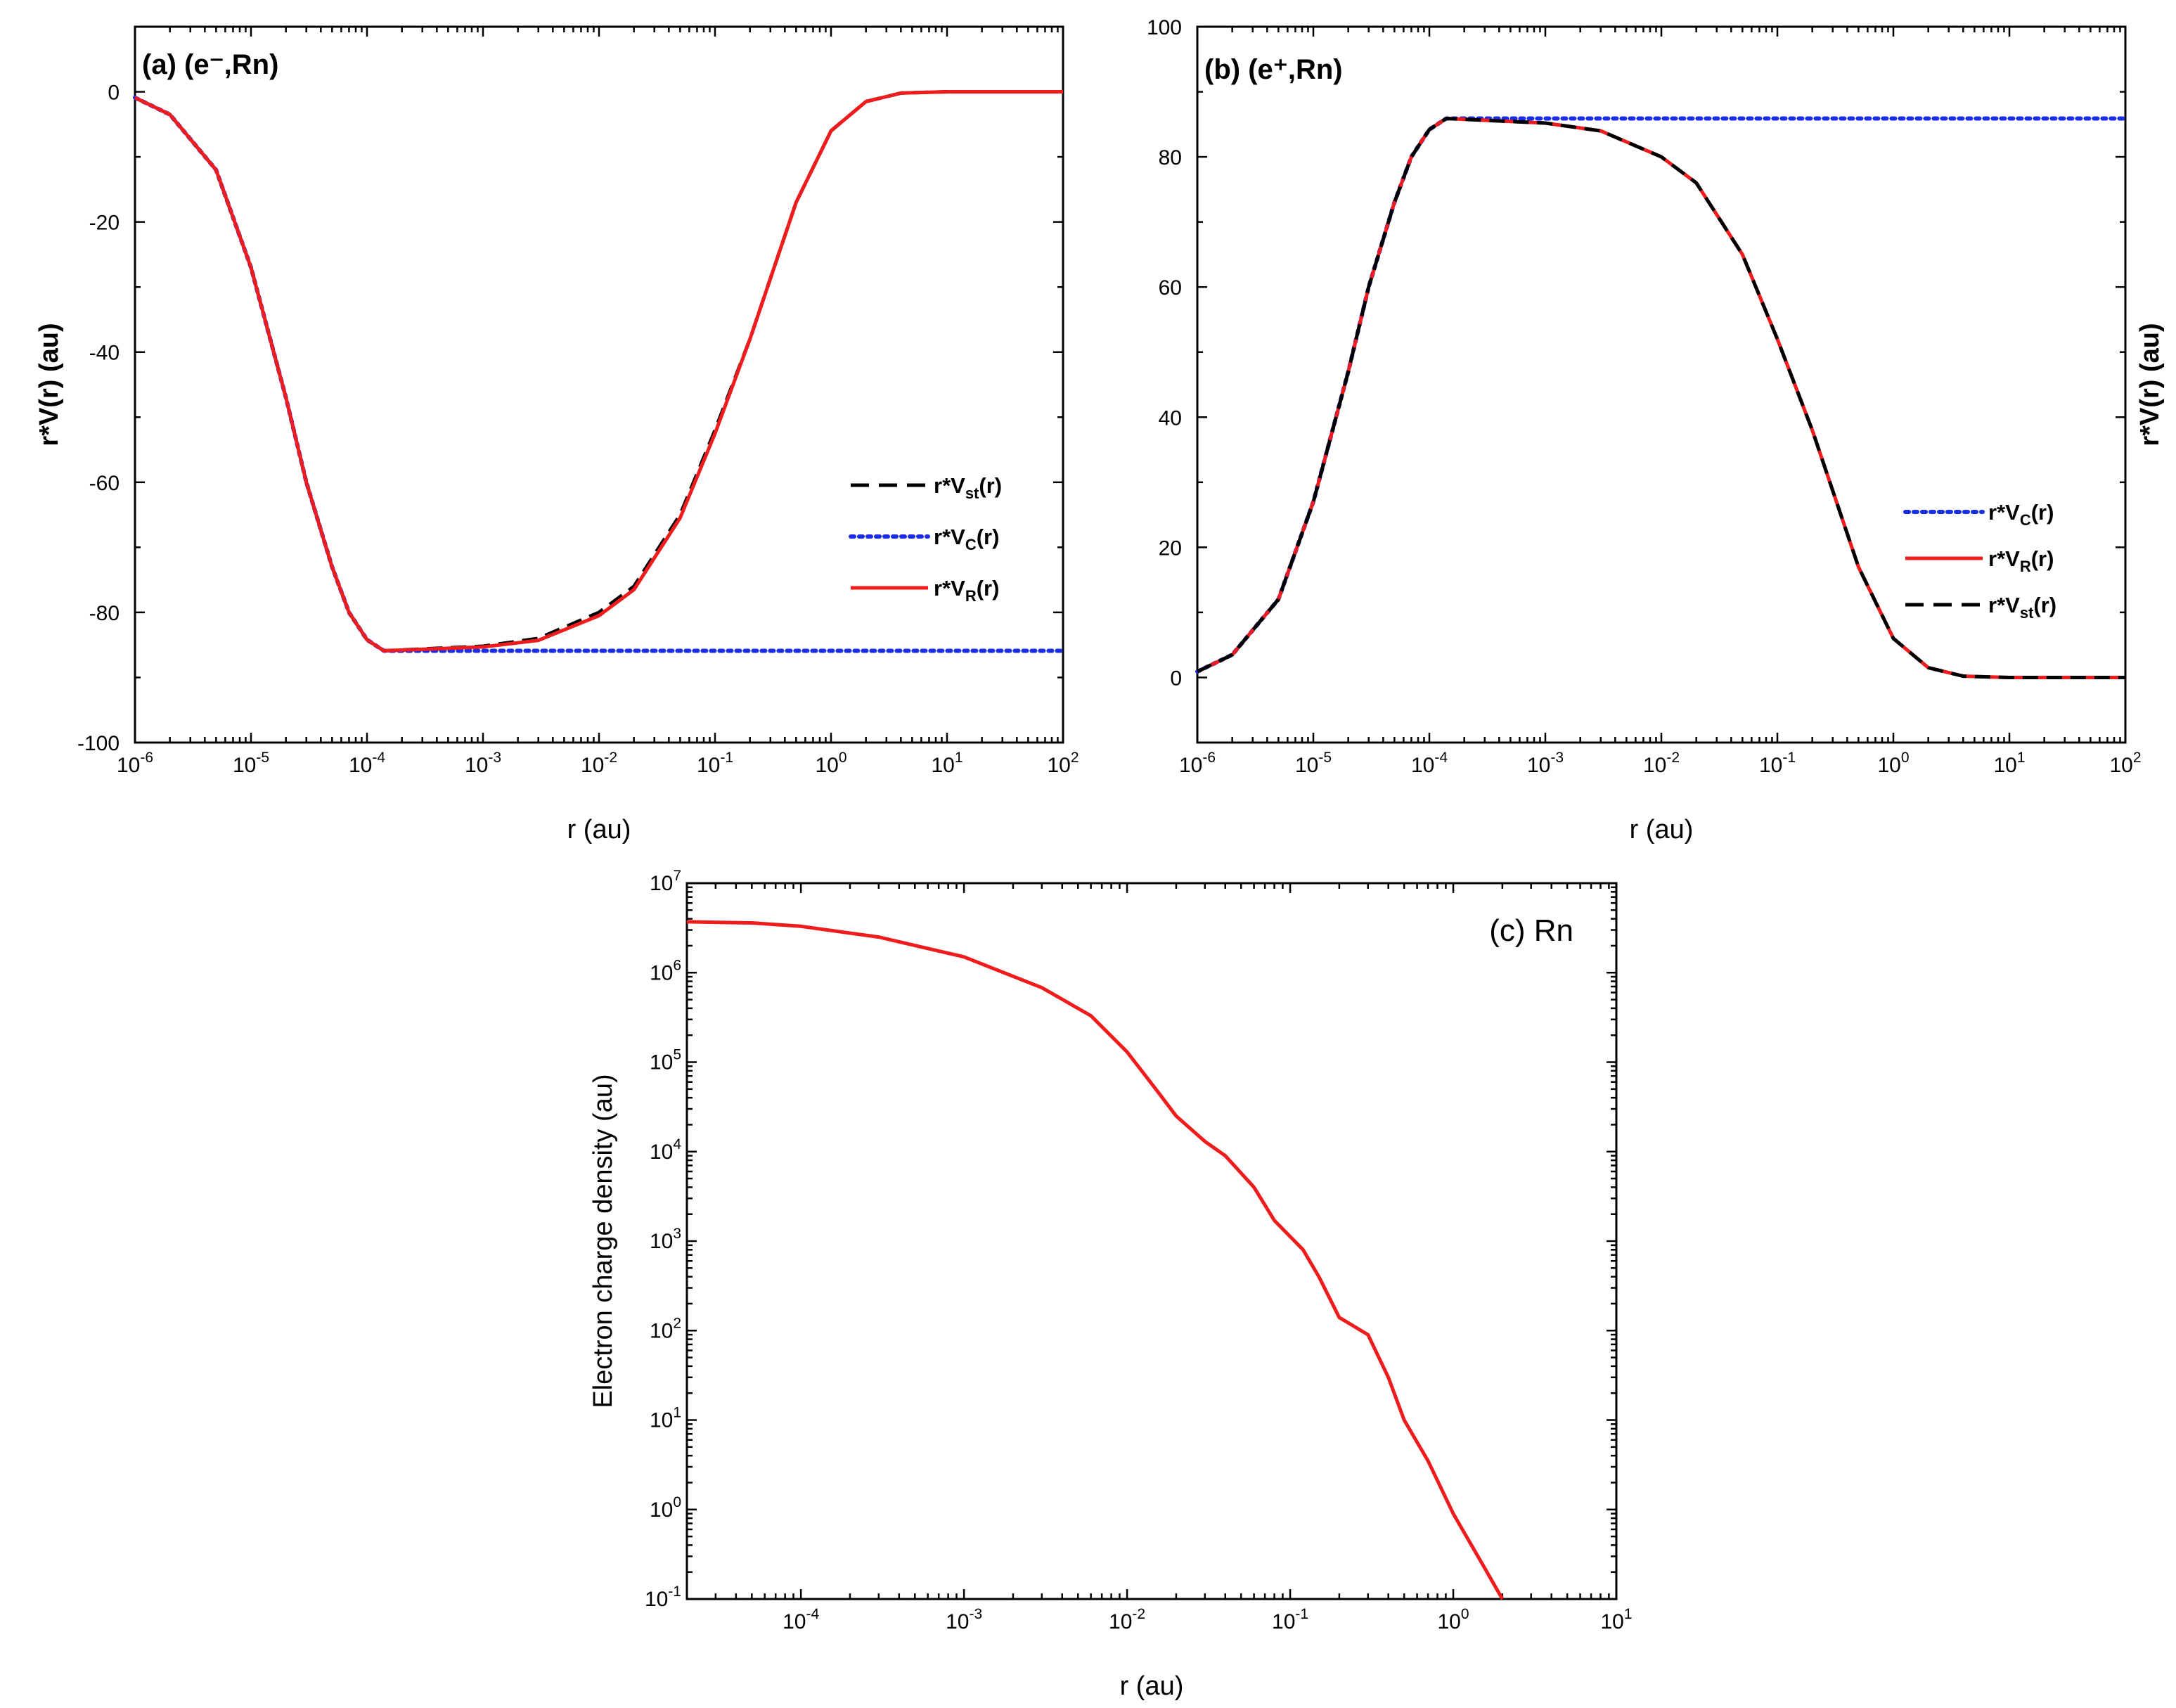 Image resolution: width=2176 pixels, height=1708 pixels. What do you see at coordinates (1661, 395) in the screenshot?
I see `panel-b-series-dotted-line` at bounding box center [1661, 395].